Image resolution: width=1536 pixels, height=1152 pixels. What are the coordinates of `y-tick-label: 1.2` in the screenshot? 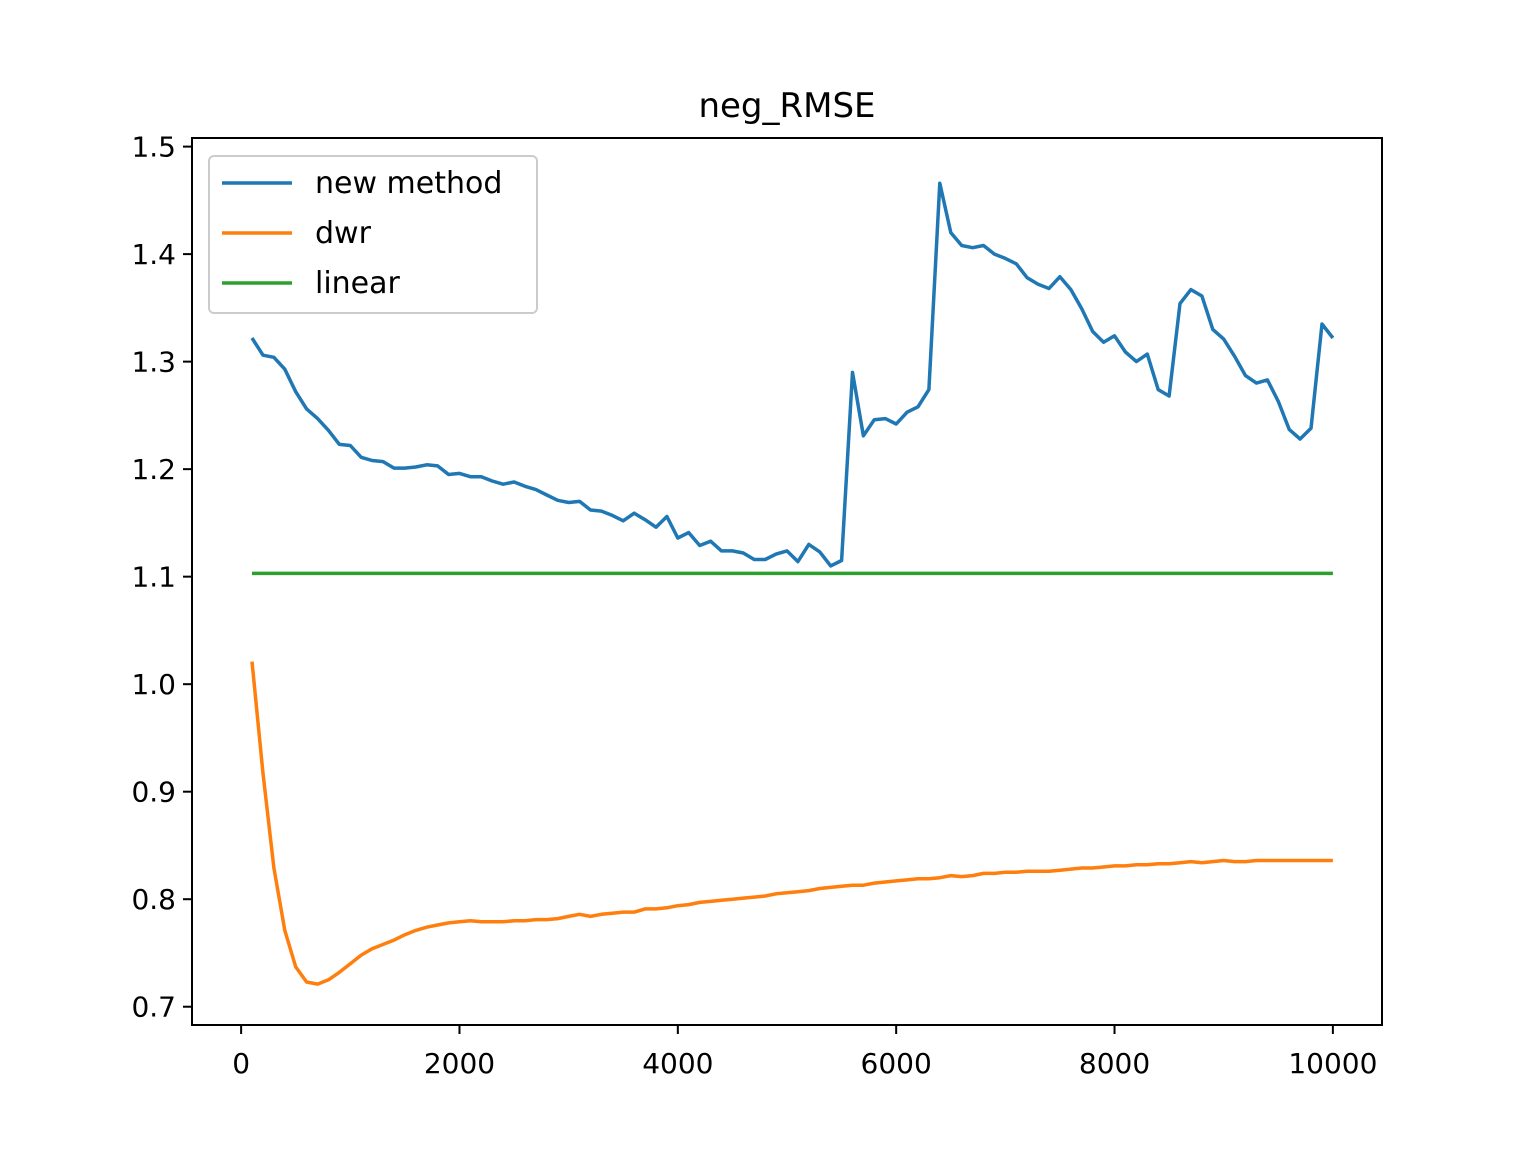 It's located at (153, 469).